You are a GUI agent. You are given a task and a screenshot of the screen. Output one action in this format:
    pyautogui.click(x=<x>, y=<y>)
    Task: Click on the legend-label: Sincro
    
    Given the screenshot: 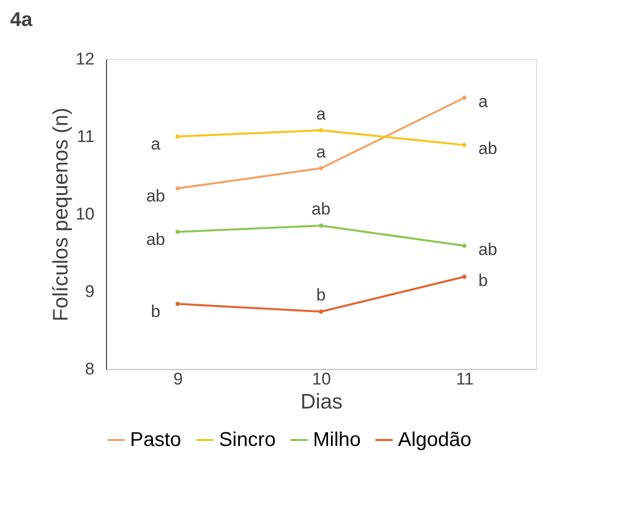 What is the action you would take?
    pyautogui.click(x=247, y=440)
    